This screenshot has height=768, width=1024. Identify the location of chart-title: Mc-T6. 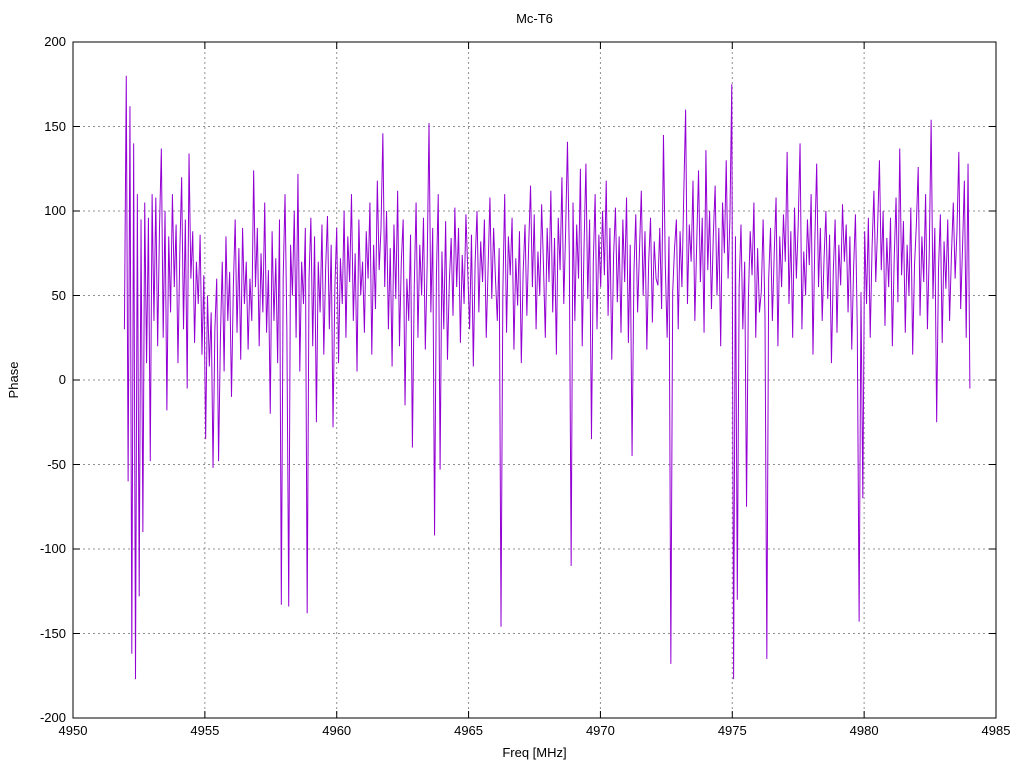
(534, 18).